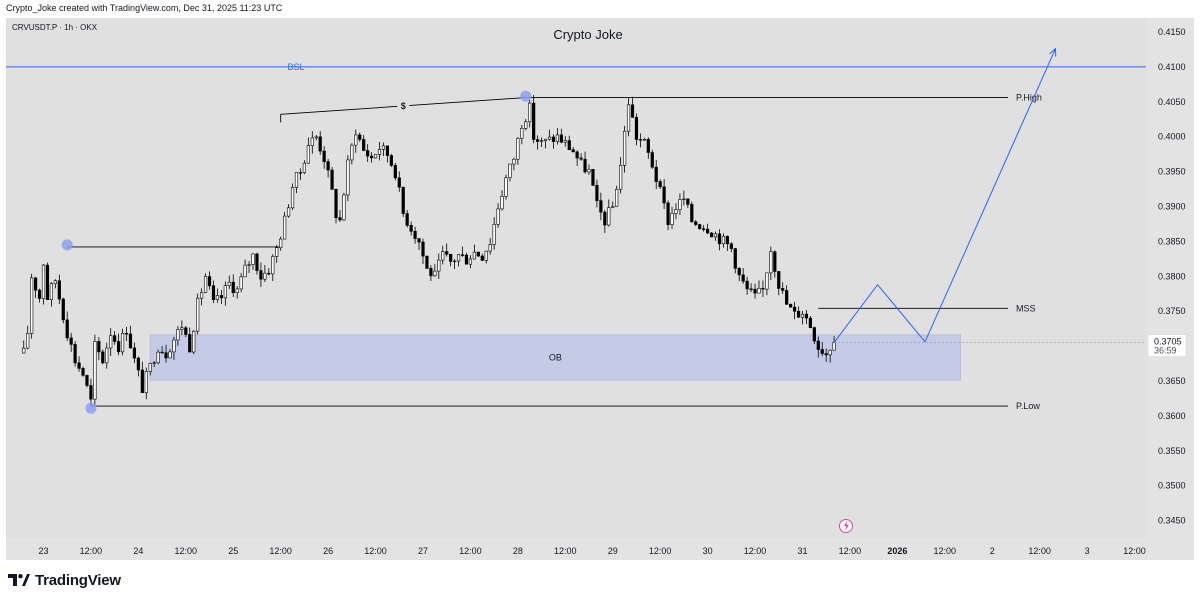 The height and width of the screenshot is (600, 1200). Describe the element at coordinates (1172, 102) in the screenshot. I see `y-tick-label: 0.4050` at that location.